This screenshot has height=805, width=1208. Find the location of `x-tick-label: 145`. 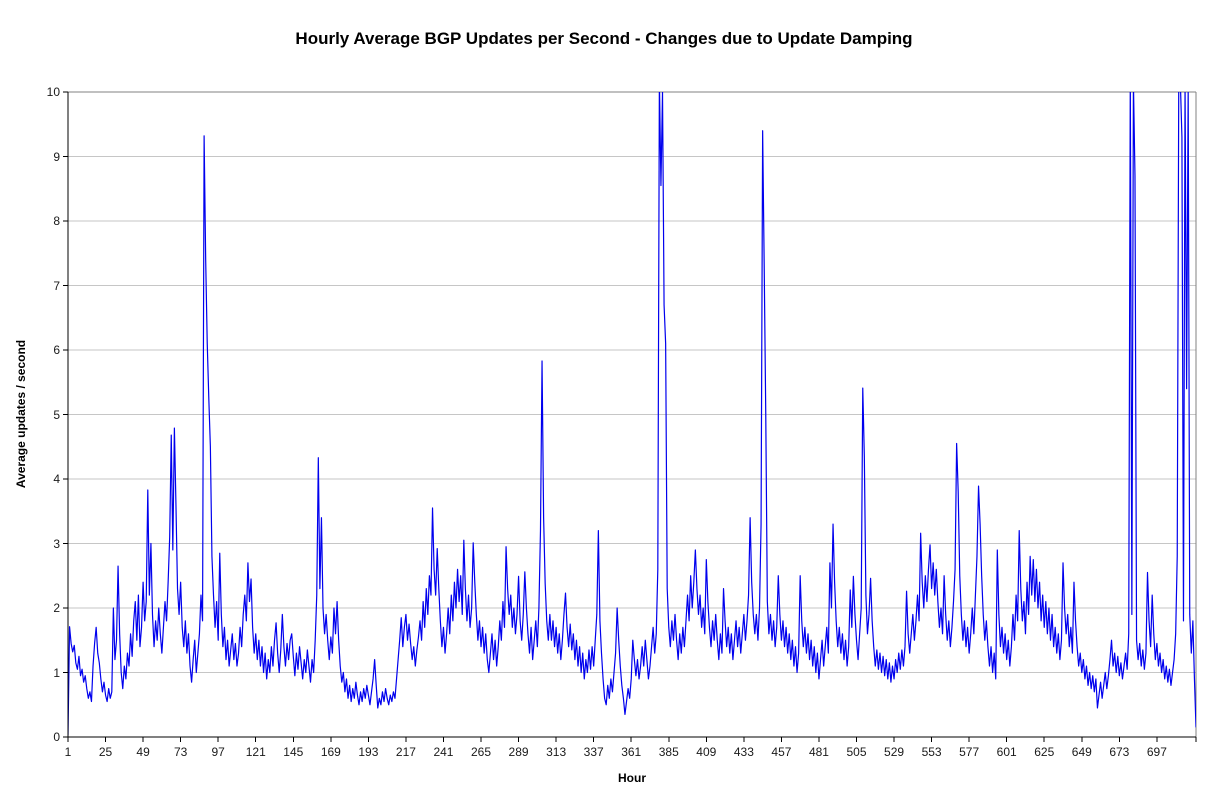

x-tick-label: 145 is located at coordinates (293, 752).